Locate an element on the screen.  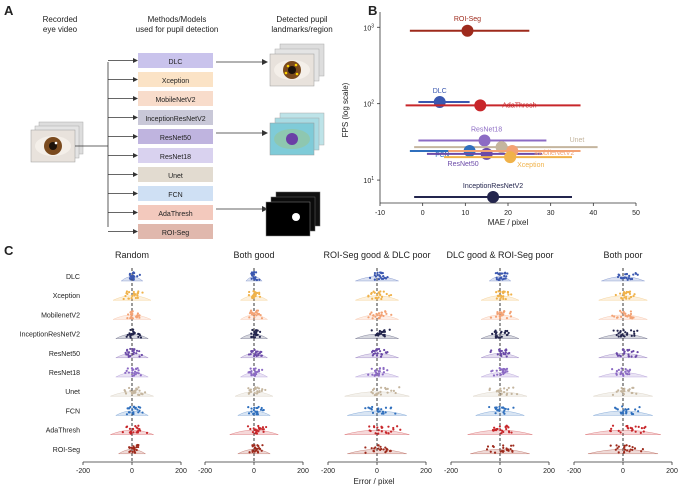
point-xception is located at coordinates (510, 157).